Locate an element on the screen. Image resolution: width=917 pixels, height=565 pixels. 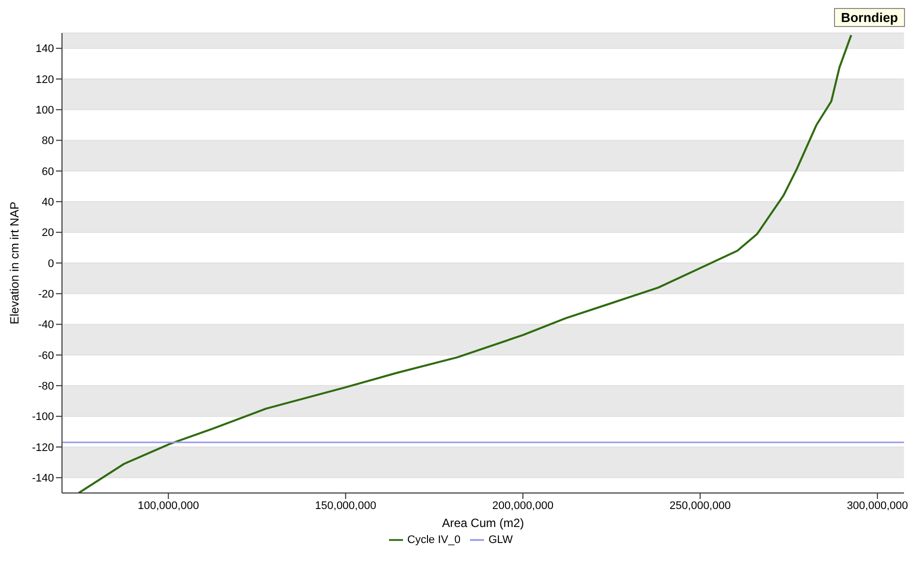
y-tick-label: 40 is located at coordinates (48, 202).